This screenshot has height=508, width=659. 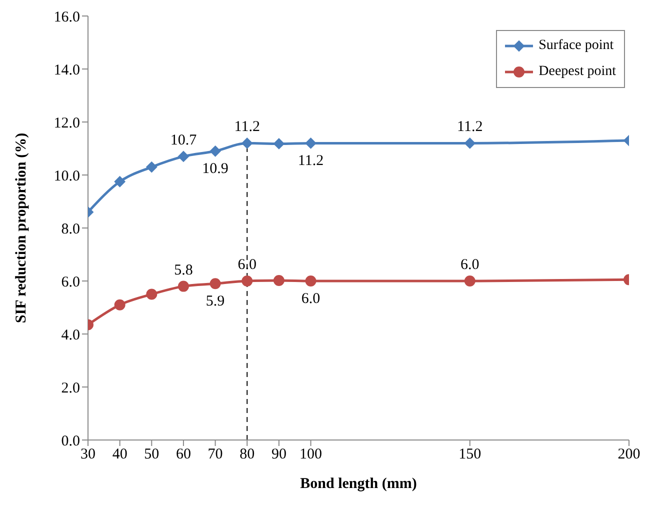 What do you see at coordinates (470, 454) in the screenshot?
I see `x-tick-label: 150` at bounding box center [470, 454].